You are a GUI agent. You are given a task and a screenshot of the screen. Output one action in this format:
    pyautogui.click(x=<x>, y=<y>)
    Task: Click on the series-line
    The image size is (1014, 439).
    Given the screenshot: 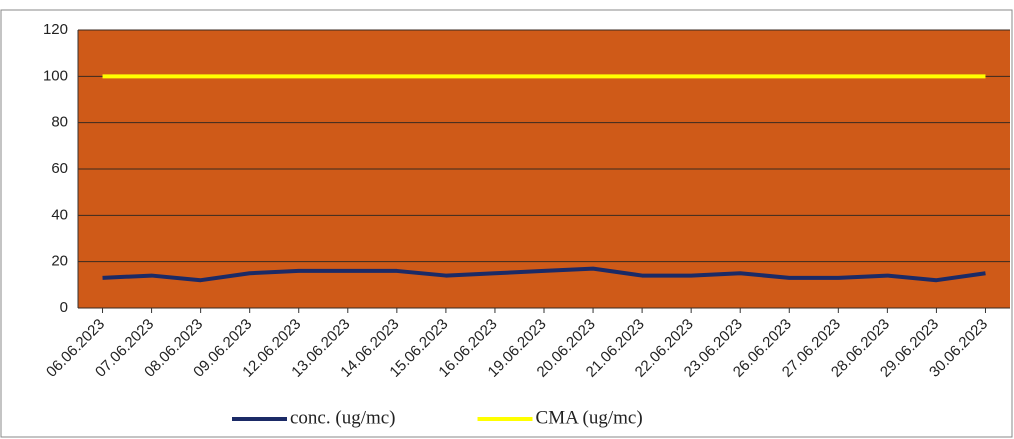 What is the action you would take?
    pyautogui.click(x=544, y=274)
    